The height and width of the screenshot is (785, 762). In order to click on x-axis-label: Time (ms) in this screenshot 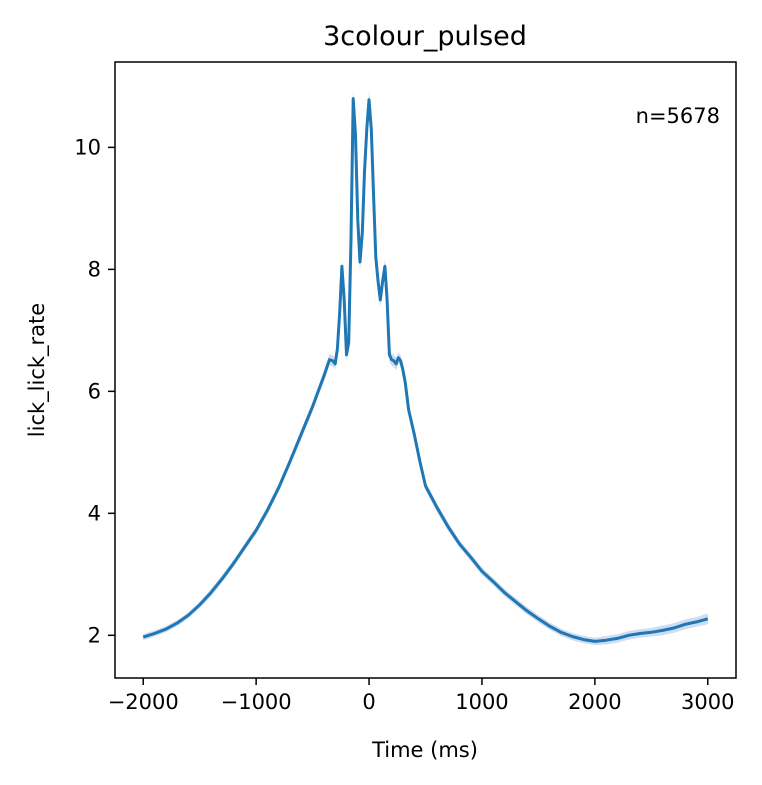, I will do `click(424, 750)`.